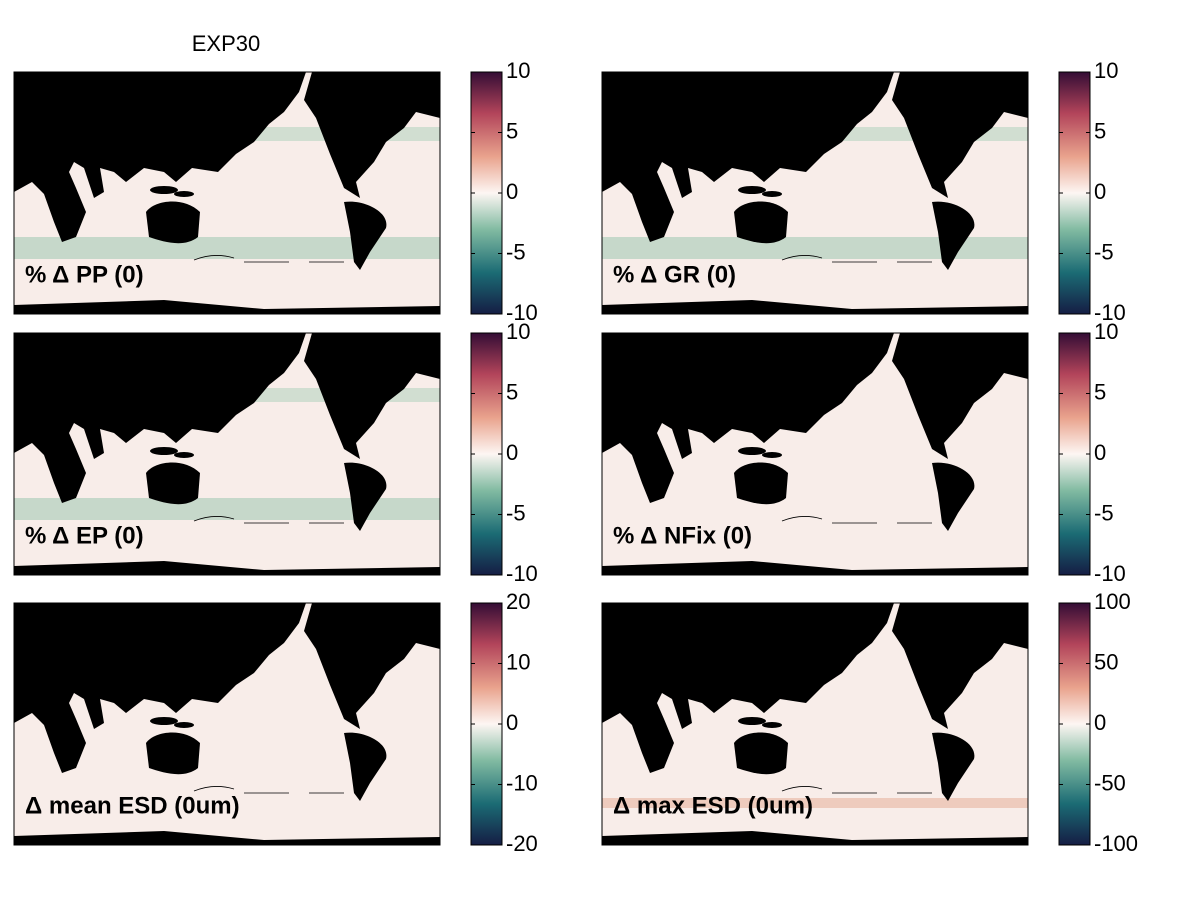 The image size is (1200, 900). Describe the element at coordinates (84, 274) in the screenshot. I see `panel-label: % Δ PP (0)` at that location.